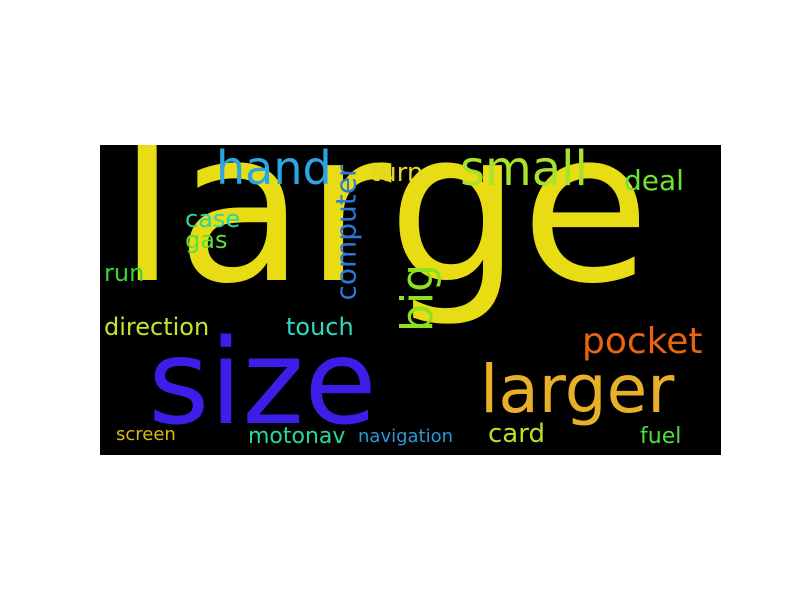 This screenshot has width=800, height=600. I want to click on word-run: run, so click(124, 273).